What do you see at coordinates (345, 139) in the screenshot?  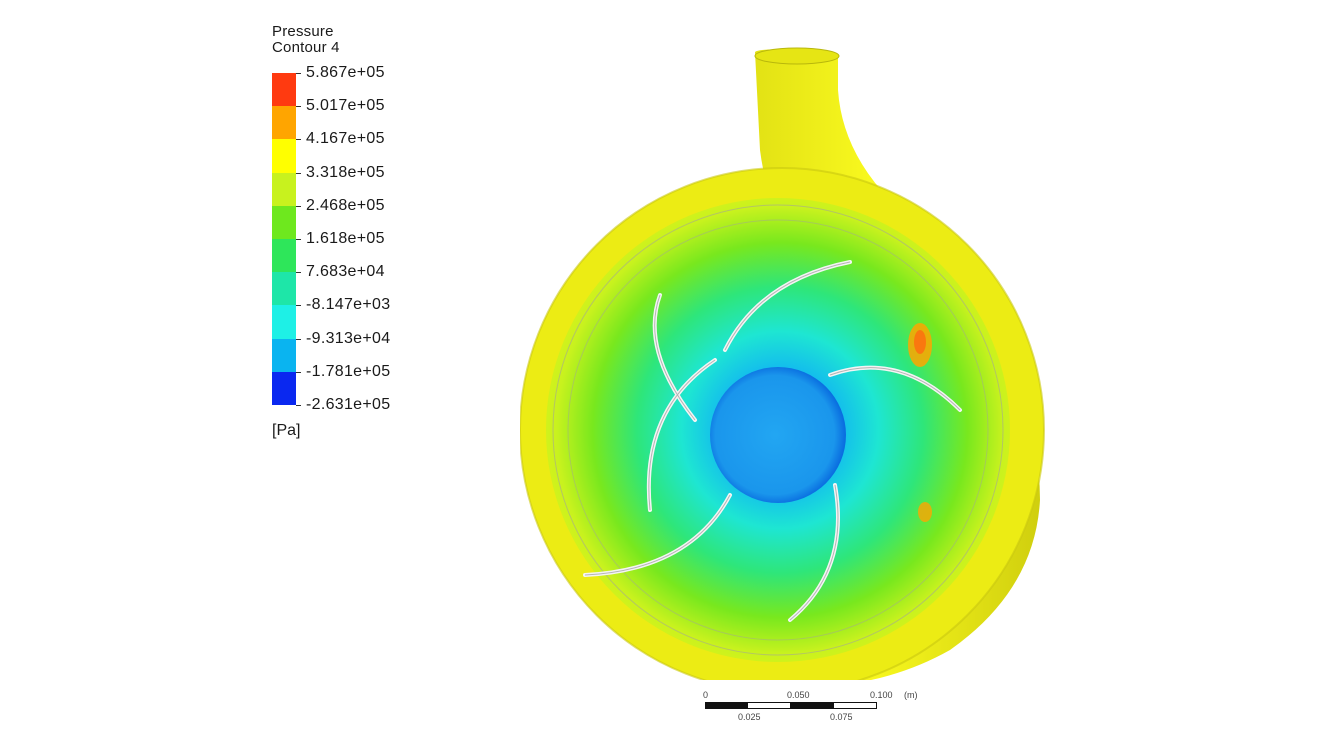 I see `legend-label: 4.167e+05` at bounding box center [345, 139].